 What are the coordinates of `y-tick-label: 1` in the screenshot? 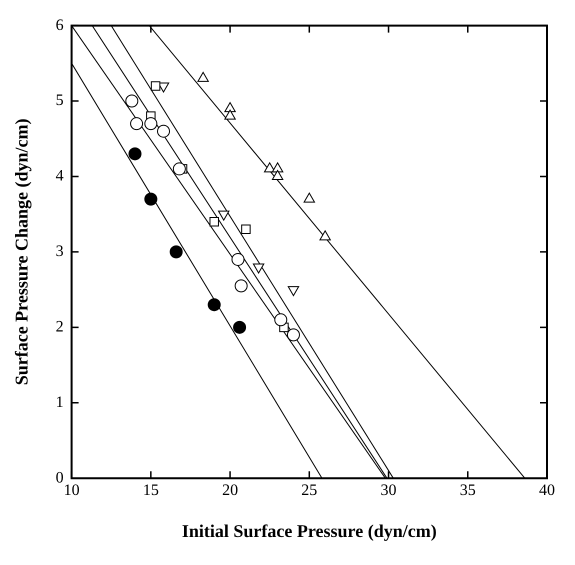 It's located at (60, 402).